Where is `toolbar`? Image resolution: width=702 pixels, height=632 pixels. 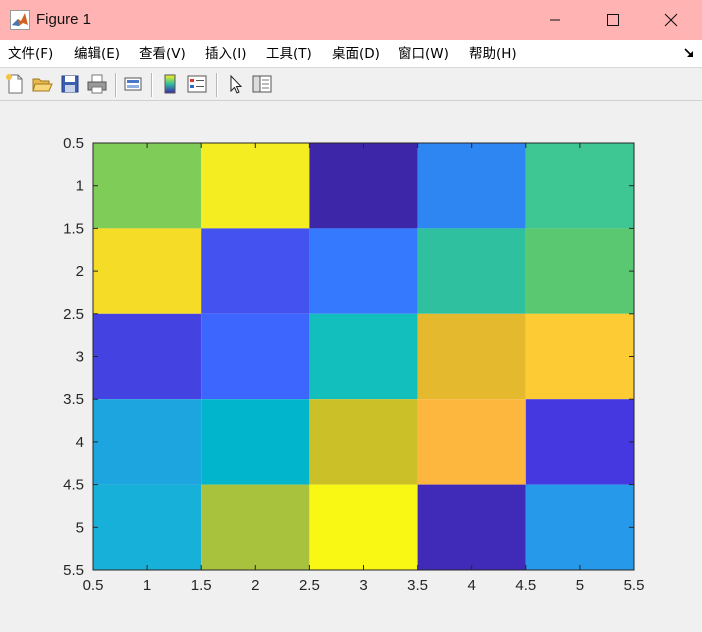
toolbar is located at coordinates (351, 85).